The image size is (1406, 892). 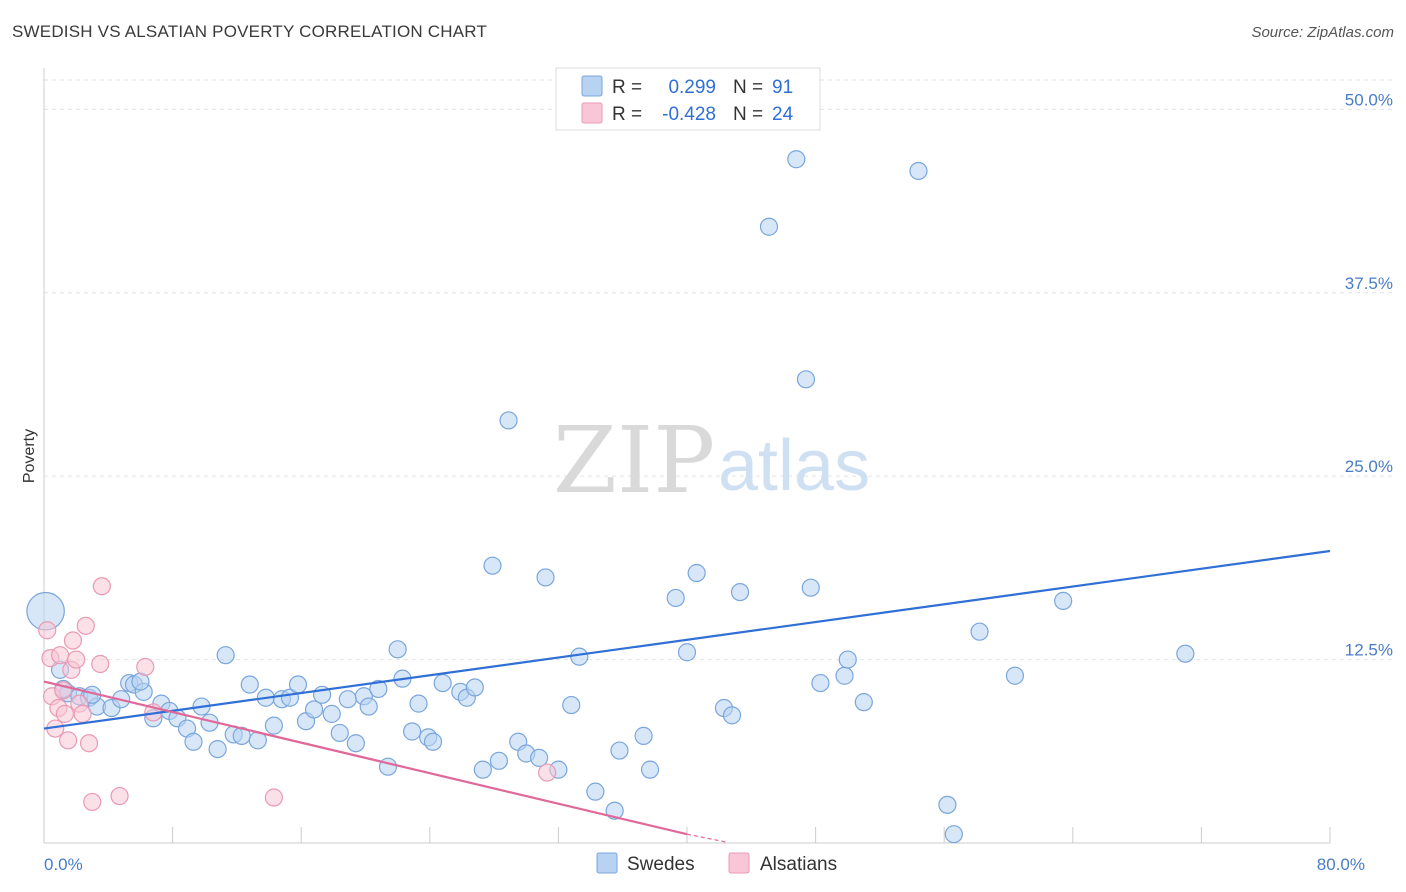 What do you see at coordinates (627, 114) in the screenshot?
I see `legend-r-label-alsatians: R =` at bounding box center [627, 114].